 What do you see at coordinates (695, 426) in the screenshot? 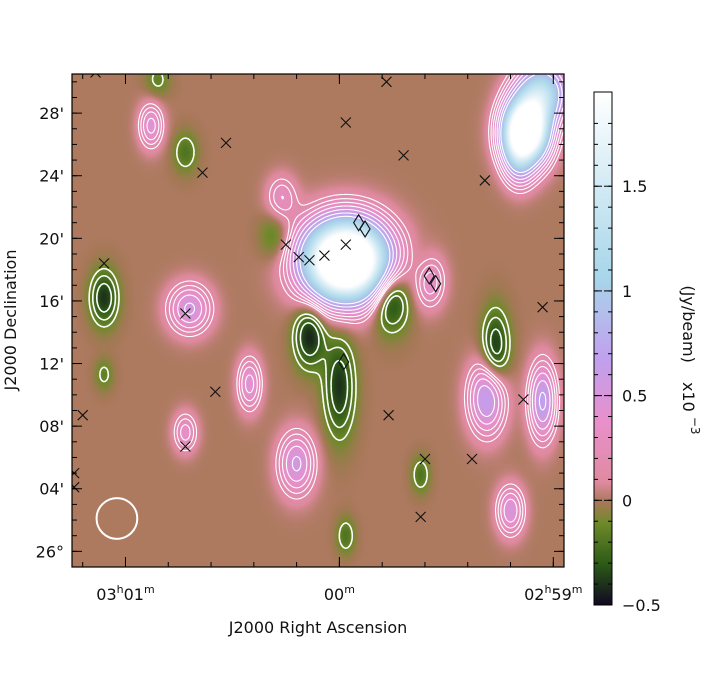
I see `colorbar-scale-exponent: −3` at bounding box center [695, 426].